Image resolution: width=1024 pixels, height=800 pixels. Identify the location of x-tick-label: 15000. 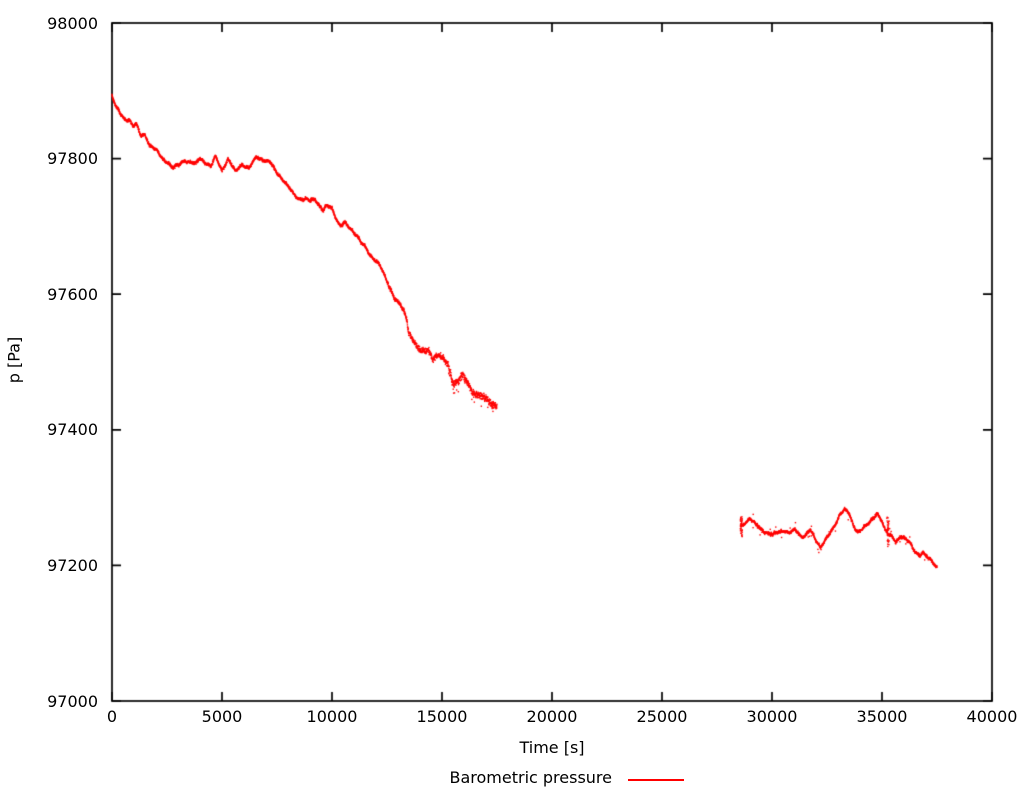
(442, 716).